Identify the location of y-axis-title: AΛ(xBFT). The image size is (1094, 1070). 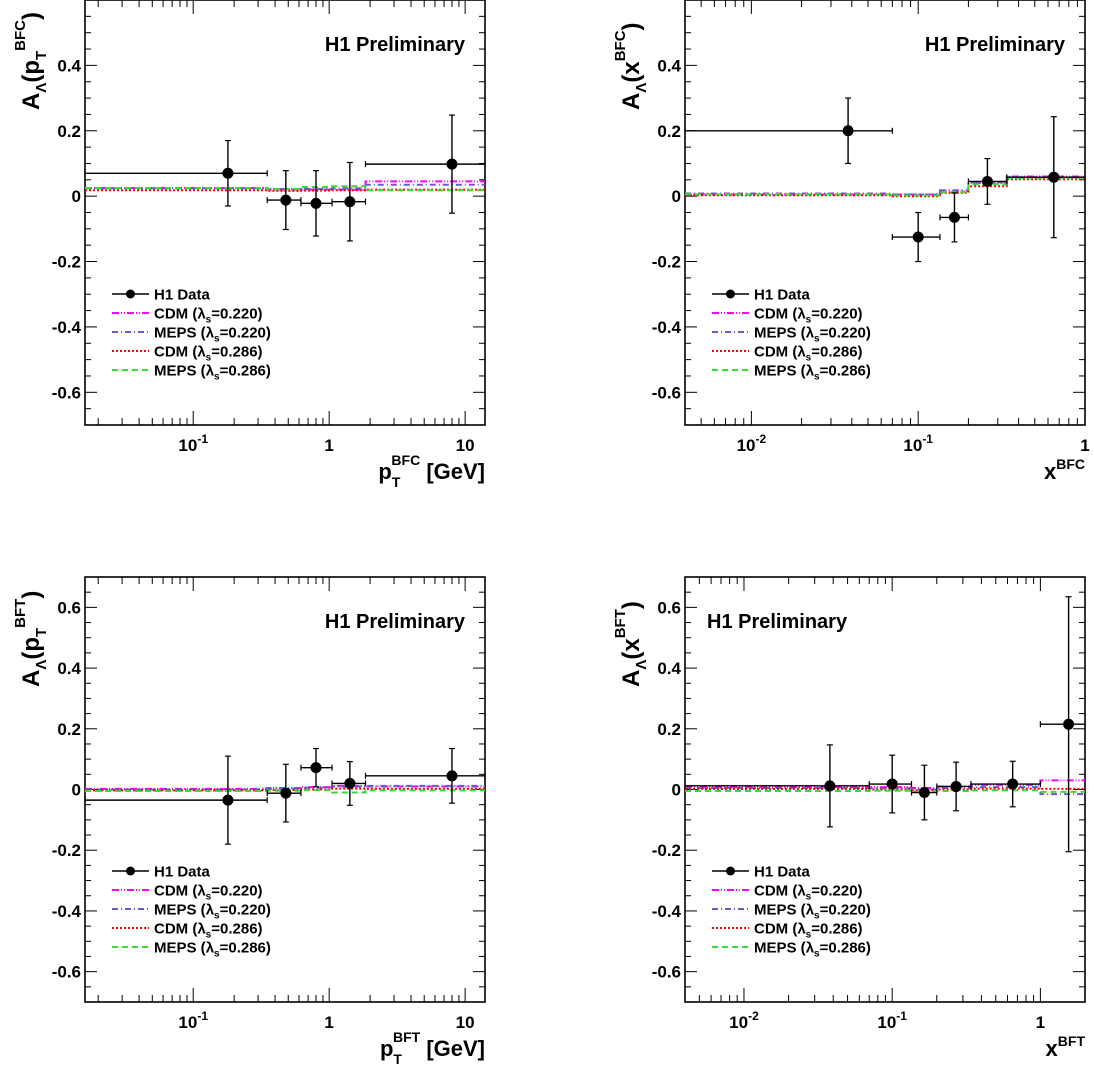
(631, 644).